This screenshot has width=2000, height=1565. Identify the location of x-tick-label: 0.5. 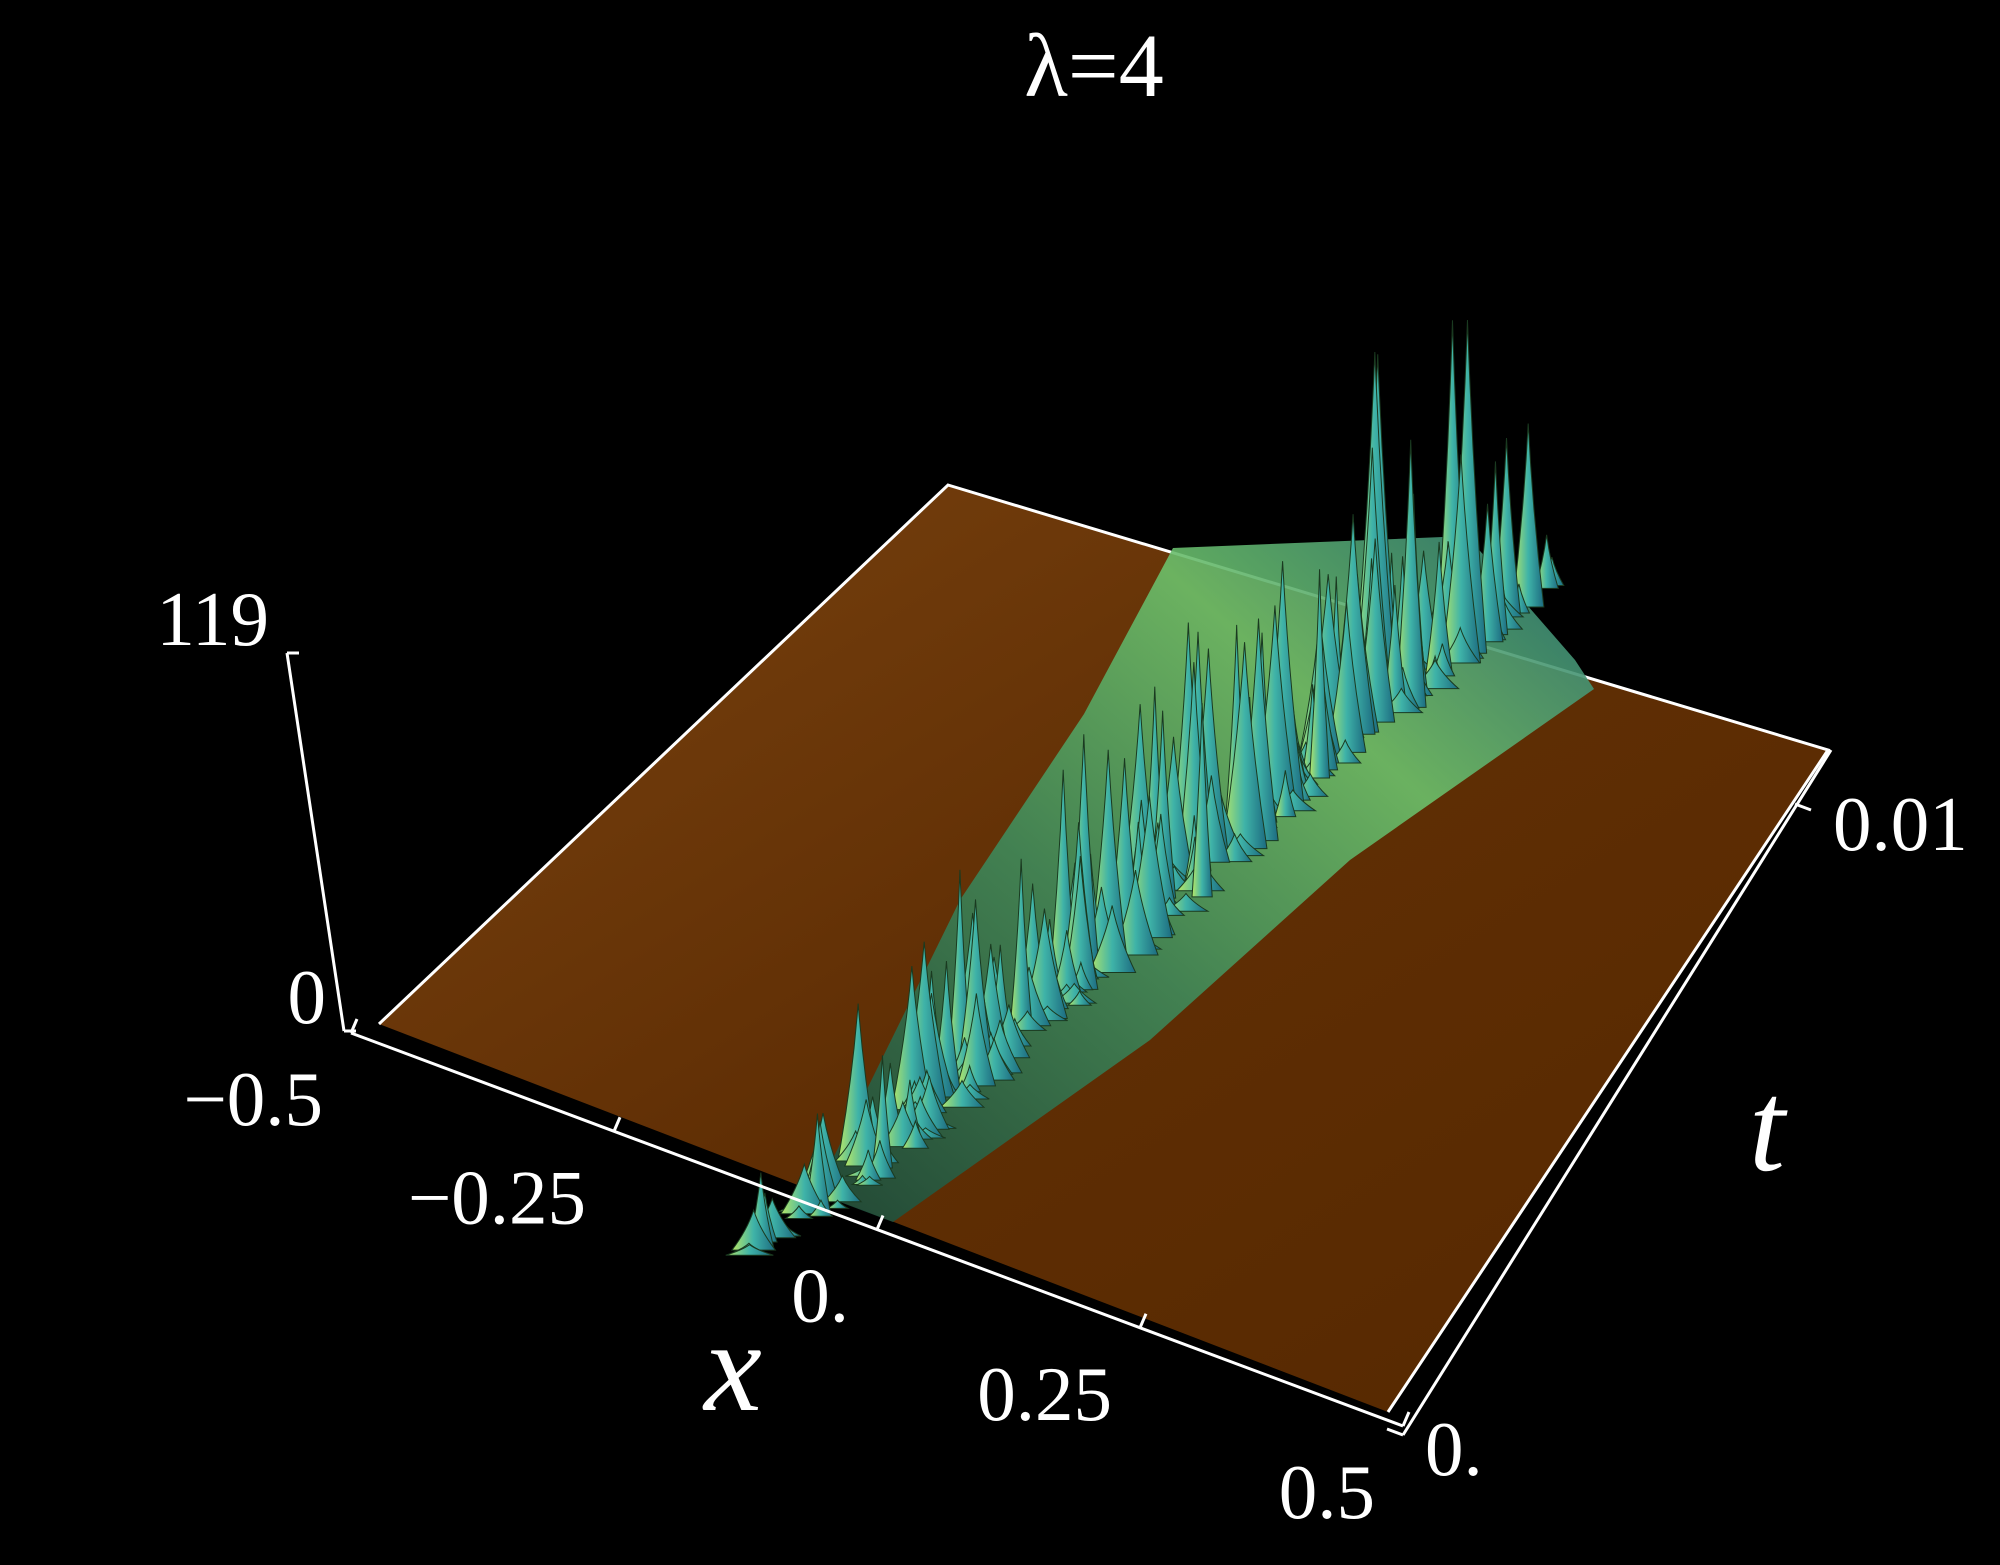
(1327, 1492).